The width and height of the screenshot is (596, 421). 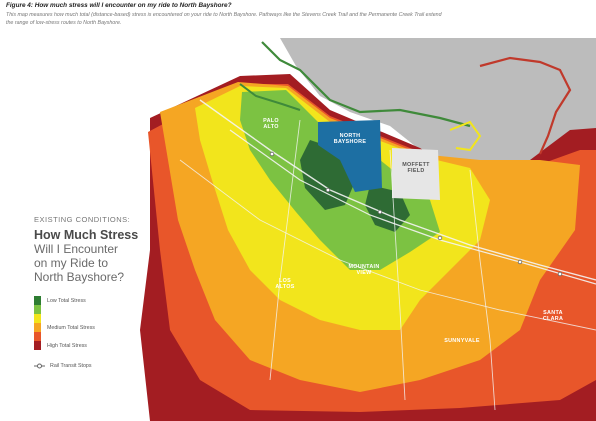 I want to click on legend-swatch-low, so click(x=37, y=300).